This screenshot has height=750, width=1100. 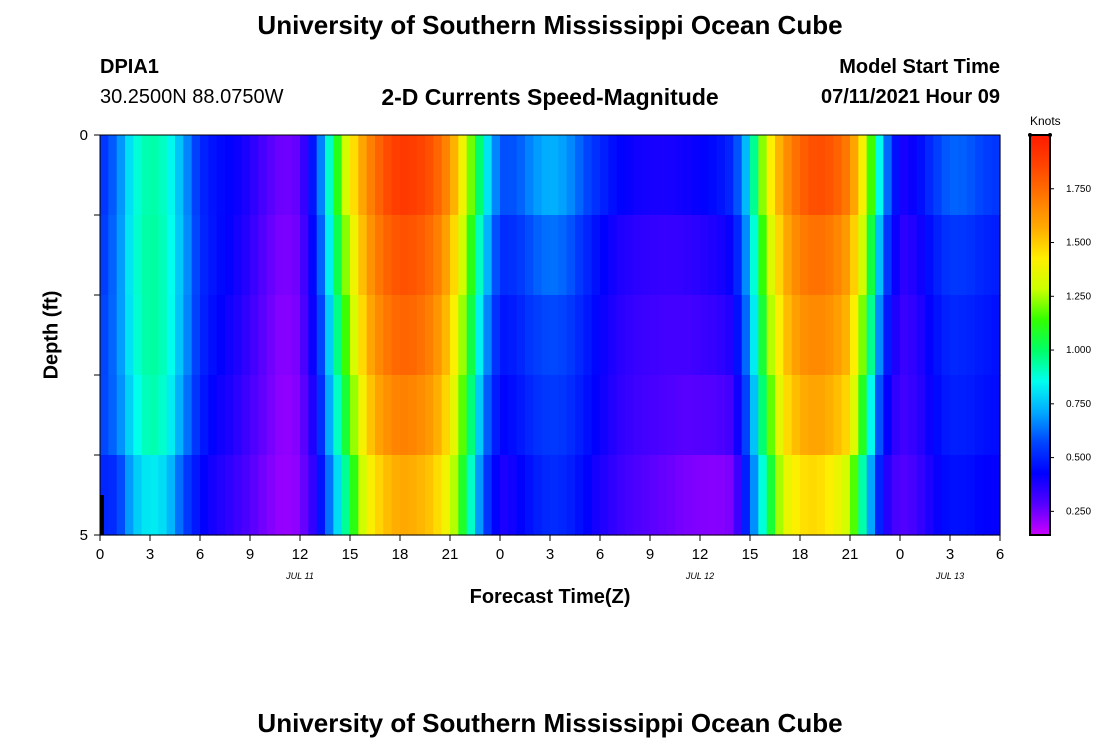 What do you see at coordinates (700, 554) in the screenshot?
I see `x-tick-label: 12` at bounding box center [700, 554].